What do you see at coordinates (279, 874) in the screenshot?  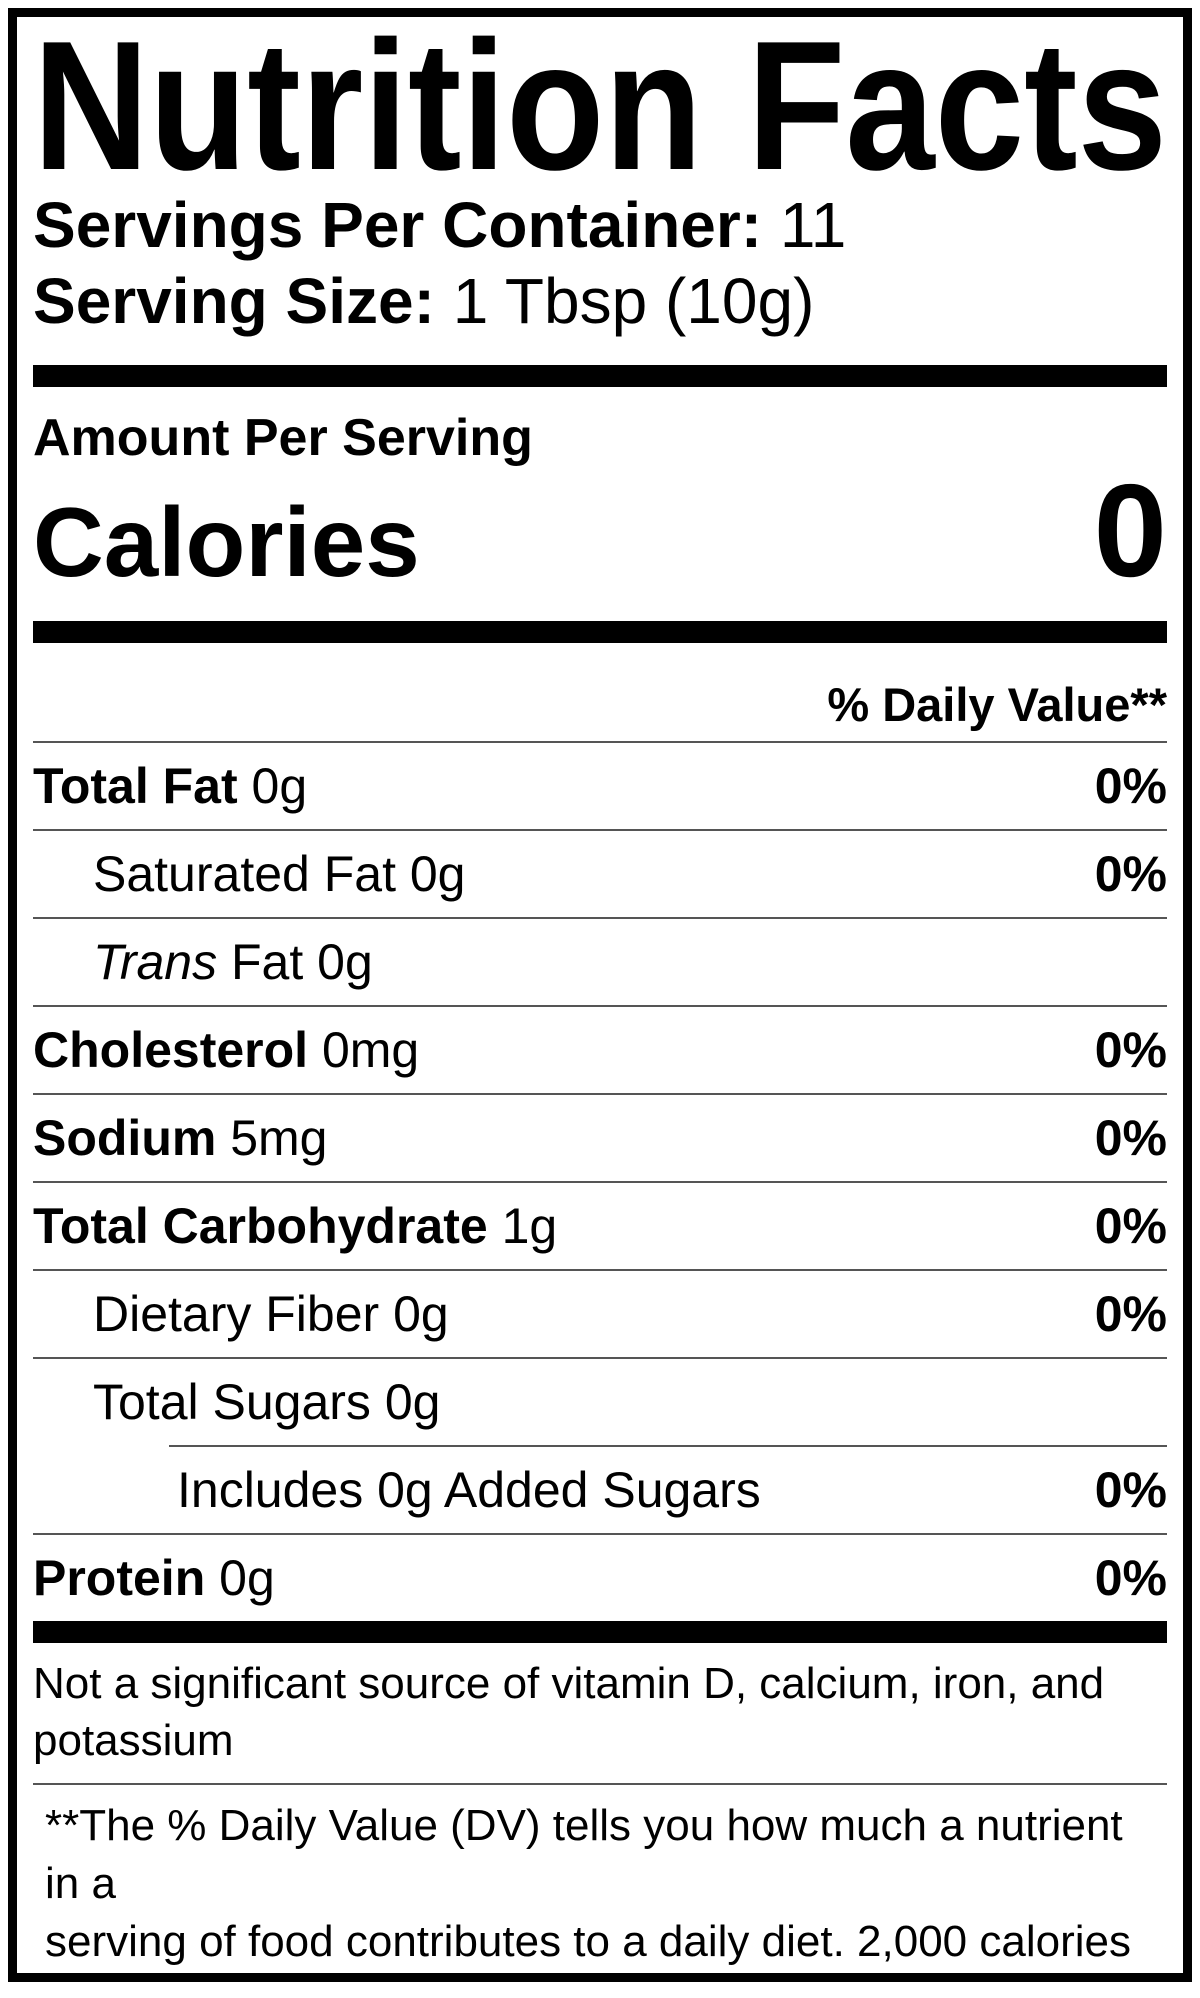 I see `nutrient-name: Saturated Fat 0g` at bounding box center [279, 874].